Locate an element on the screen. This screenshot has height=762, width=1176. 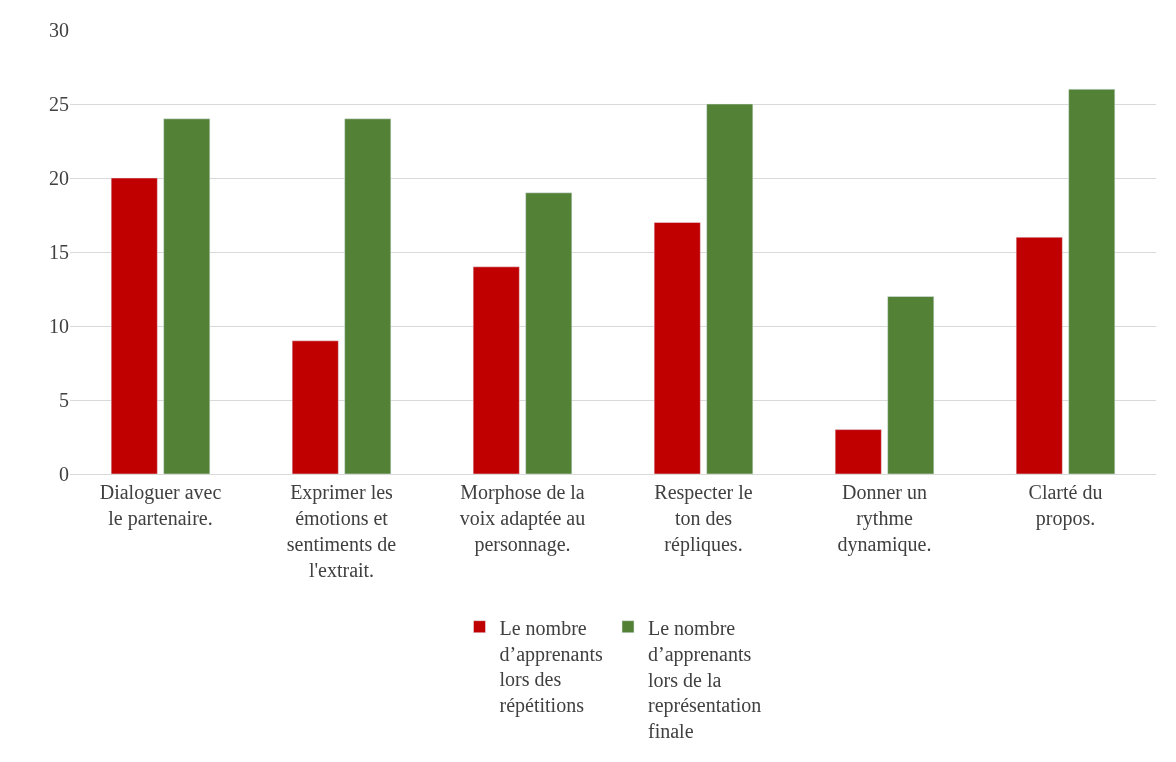
y-tick-label: 10 is located at coordinates (59, 326).